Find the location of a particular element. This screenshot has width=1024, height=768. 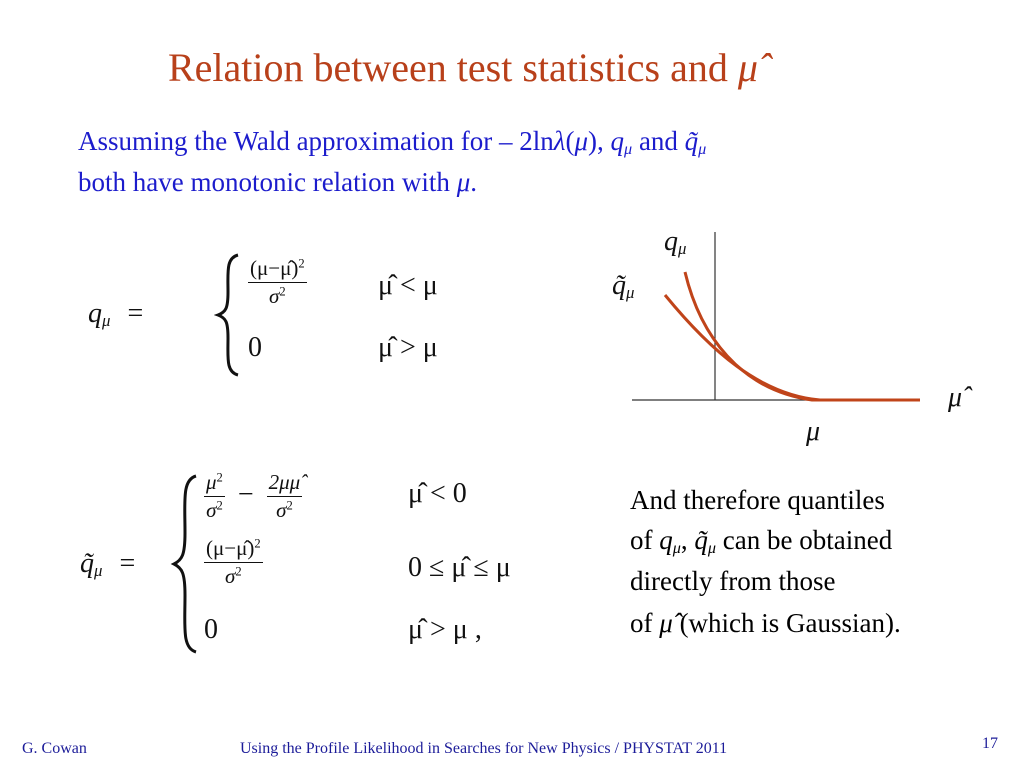

sketch is located at coordinates (776, 317).